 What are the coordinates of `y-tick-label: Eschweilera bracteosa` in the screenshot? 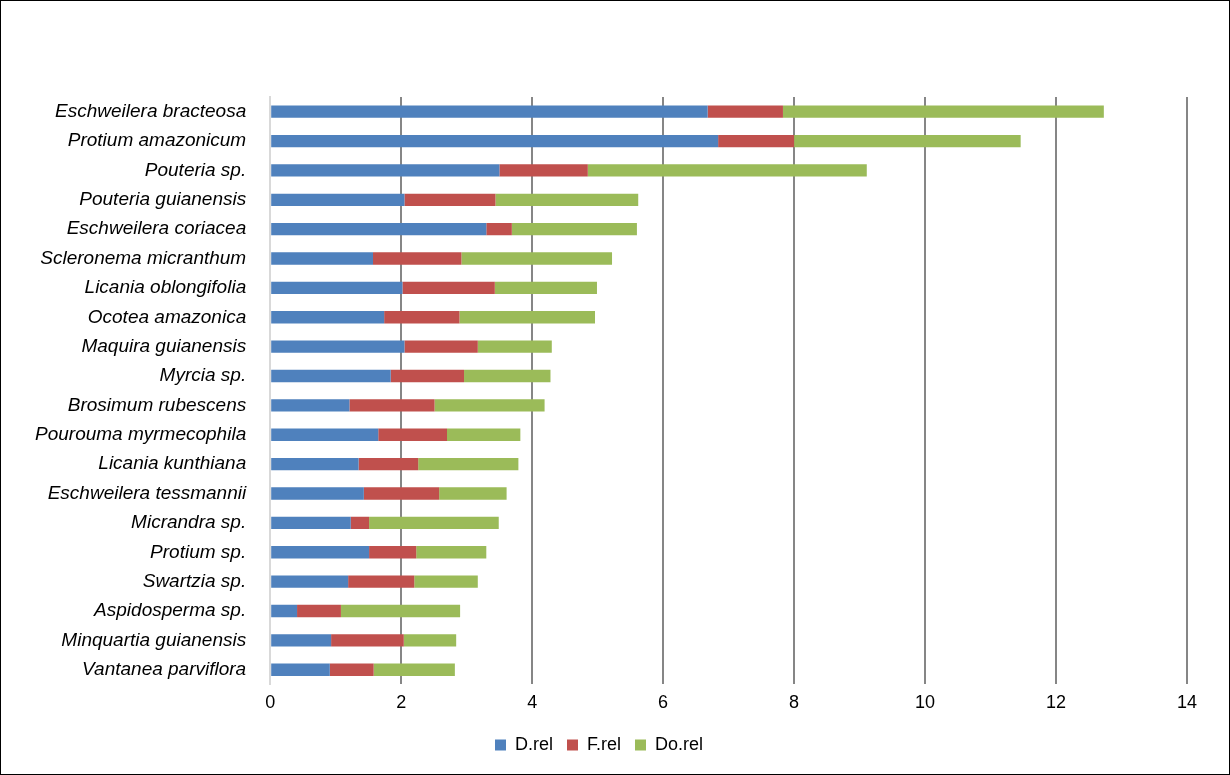 It's located at (151, 110).